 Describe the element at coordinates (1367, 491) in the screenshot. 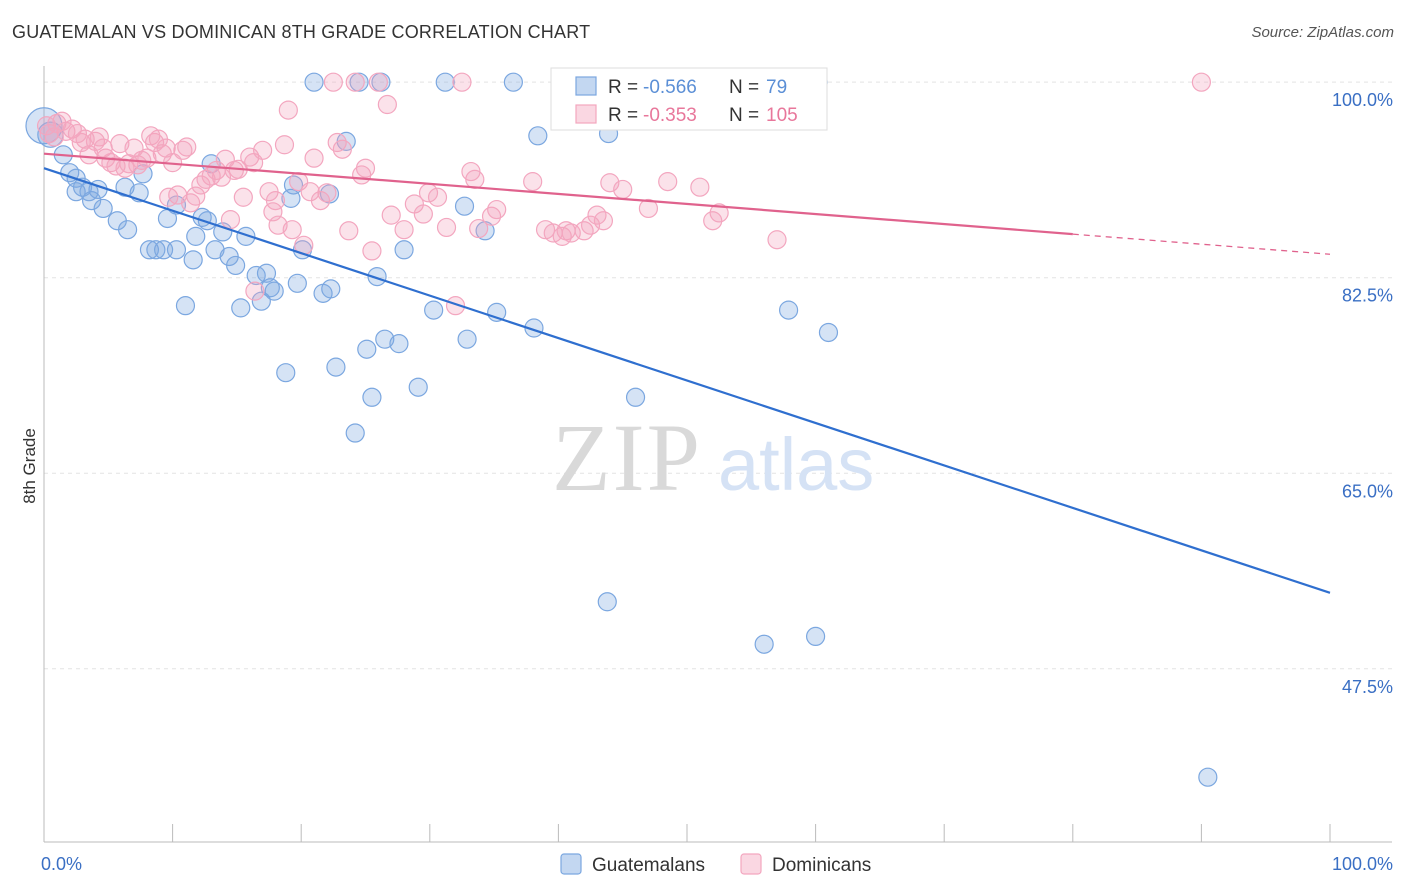

I see `y-tick-label-2: 65.0%` at that location.